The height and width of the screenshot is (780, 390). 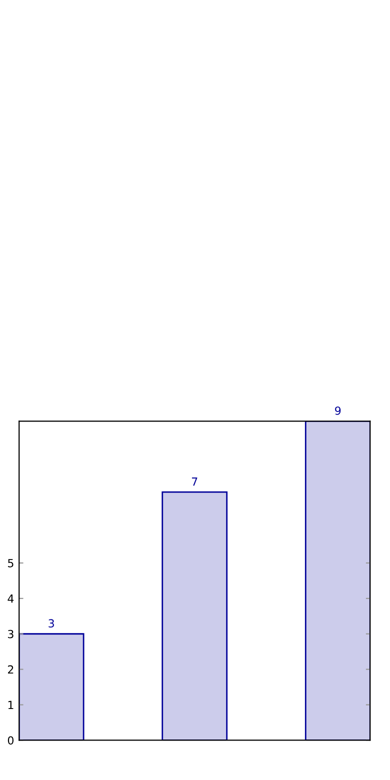 What do you see at coordinates (11, 669) in the screenshot?
I see `y-tick-label: 2` at bounding box center [11, 669].